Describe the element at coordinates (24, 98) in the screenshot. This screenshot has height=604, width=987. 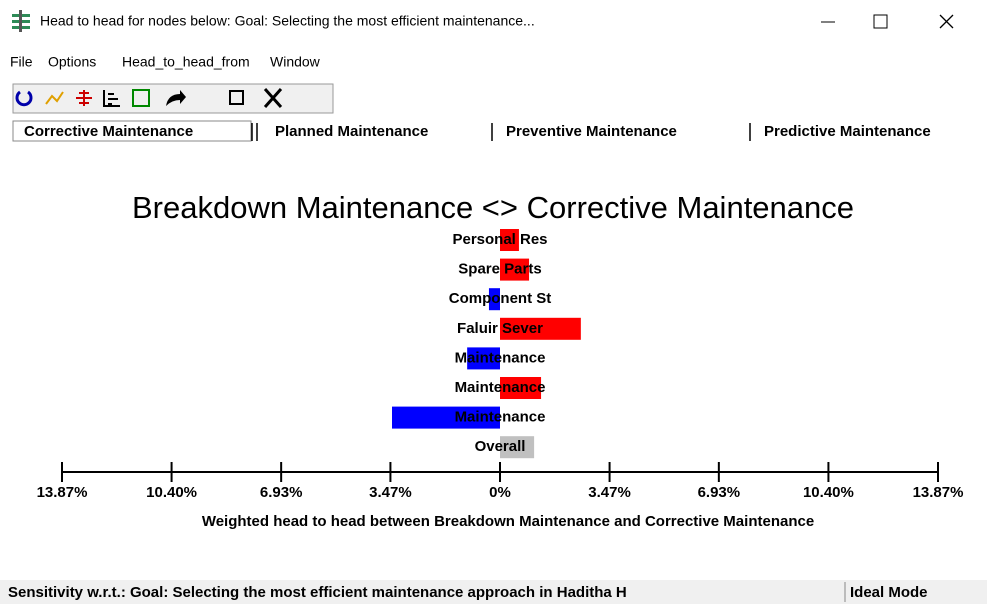
I see `refresh-icon` at that location.